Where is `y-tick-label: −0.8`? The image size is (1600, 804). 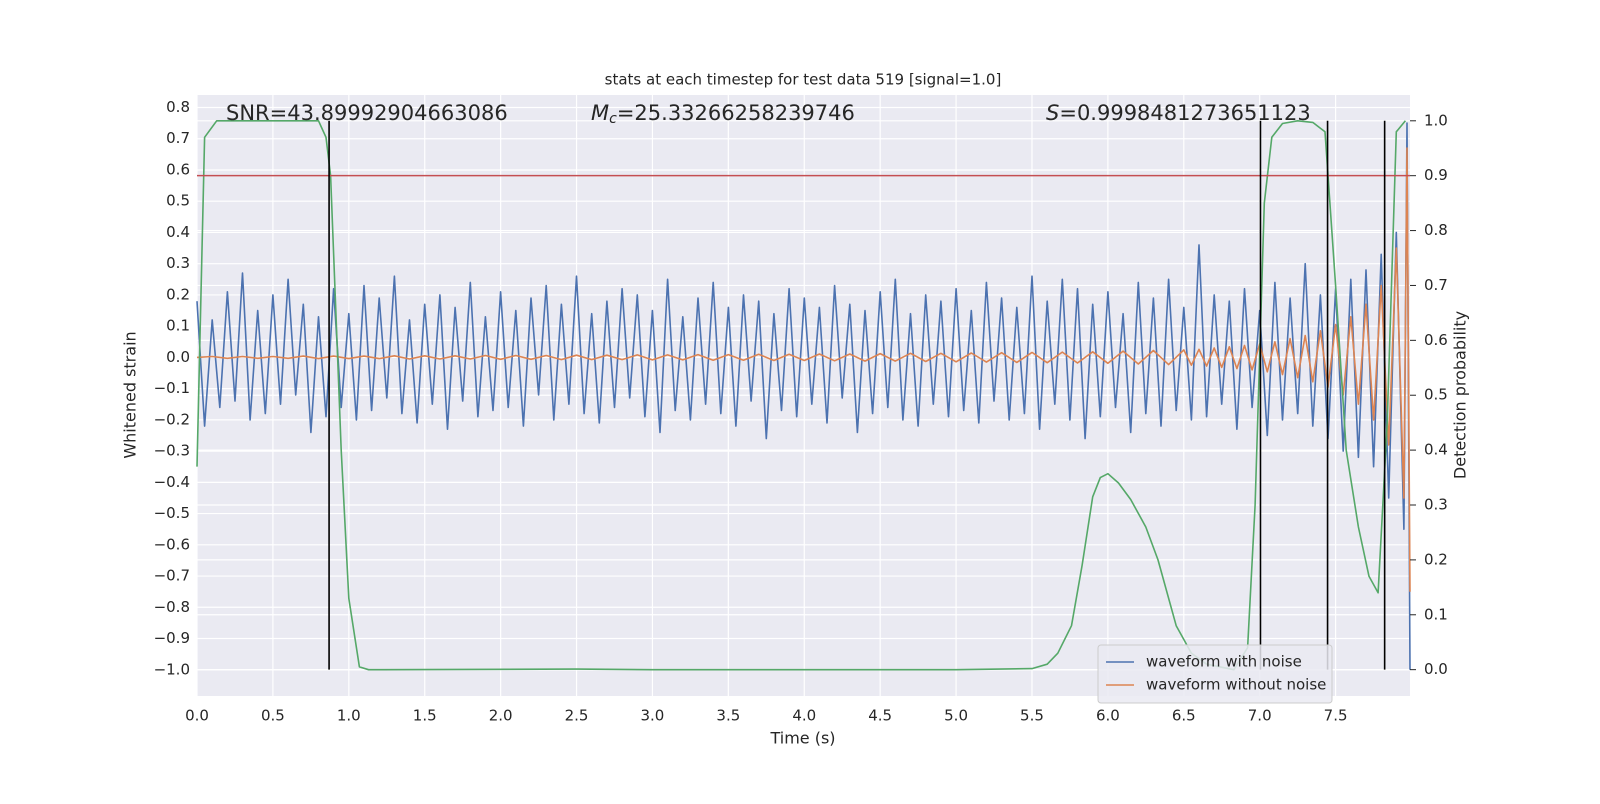 y-tick-label: −0.8 is located at coordinates (172, 607).